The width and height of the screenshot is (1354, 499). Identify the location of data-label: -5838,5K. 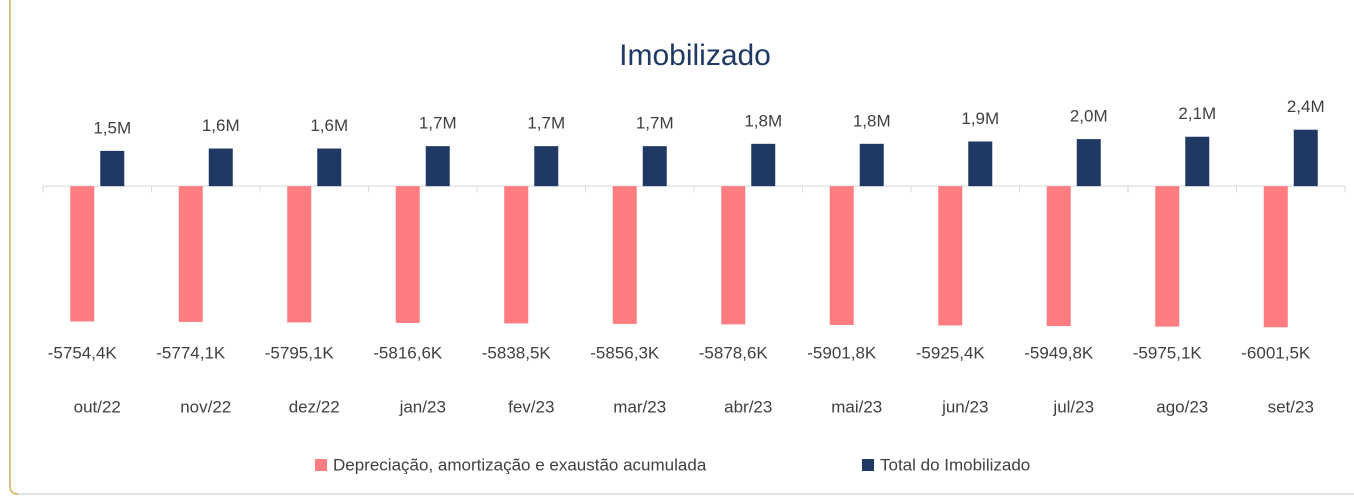
(517, 352).